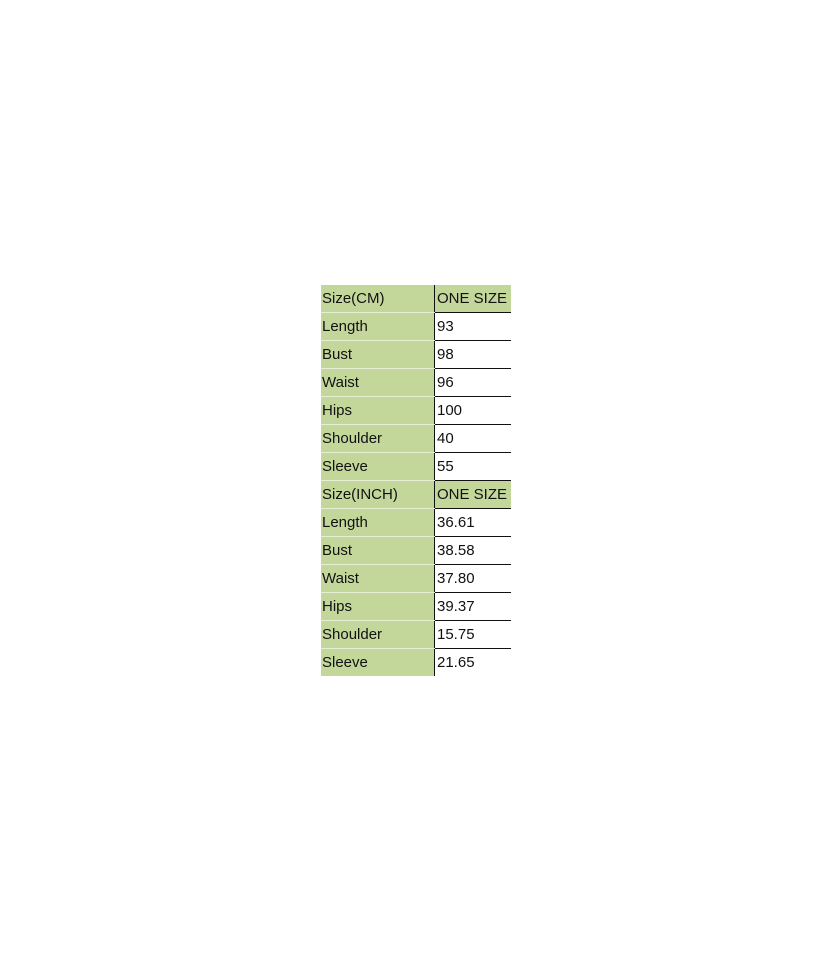  I want to click on row-value-cell: 21.65, so click(472, 662).